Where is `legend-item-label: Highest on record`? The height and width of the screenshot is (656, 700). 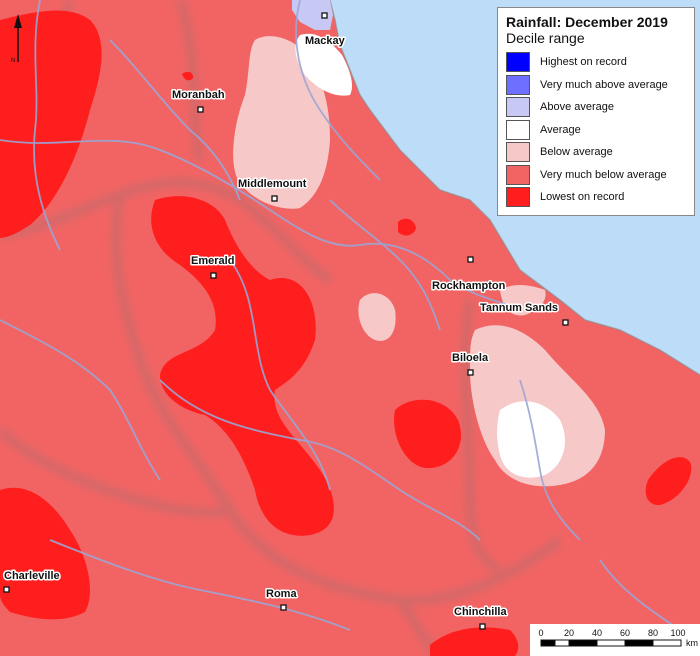
legend-item-label: Highest on record is located at coordinates (583, 62).